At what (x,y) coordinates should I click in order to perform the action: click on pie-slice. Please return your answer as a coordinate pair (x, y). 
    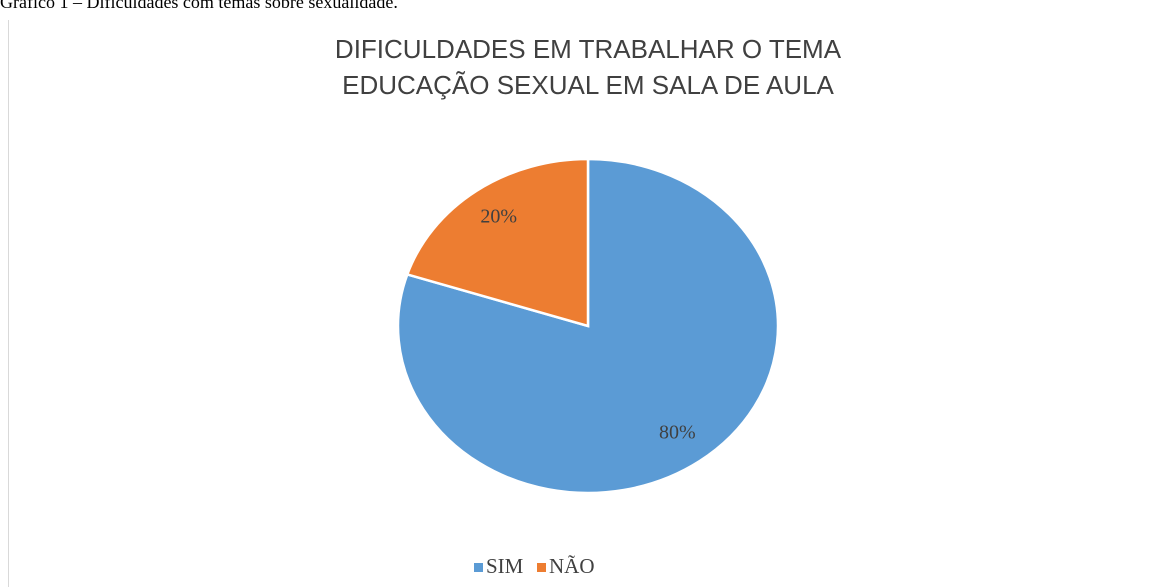
    Looking at the image, I should click on (497, 242).